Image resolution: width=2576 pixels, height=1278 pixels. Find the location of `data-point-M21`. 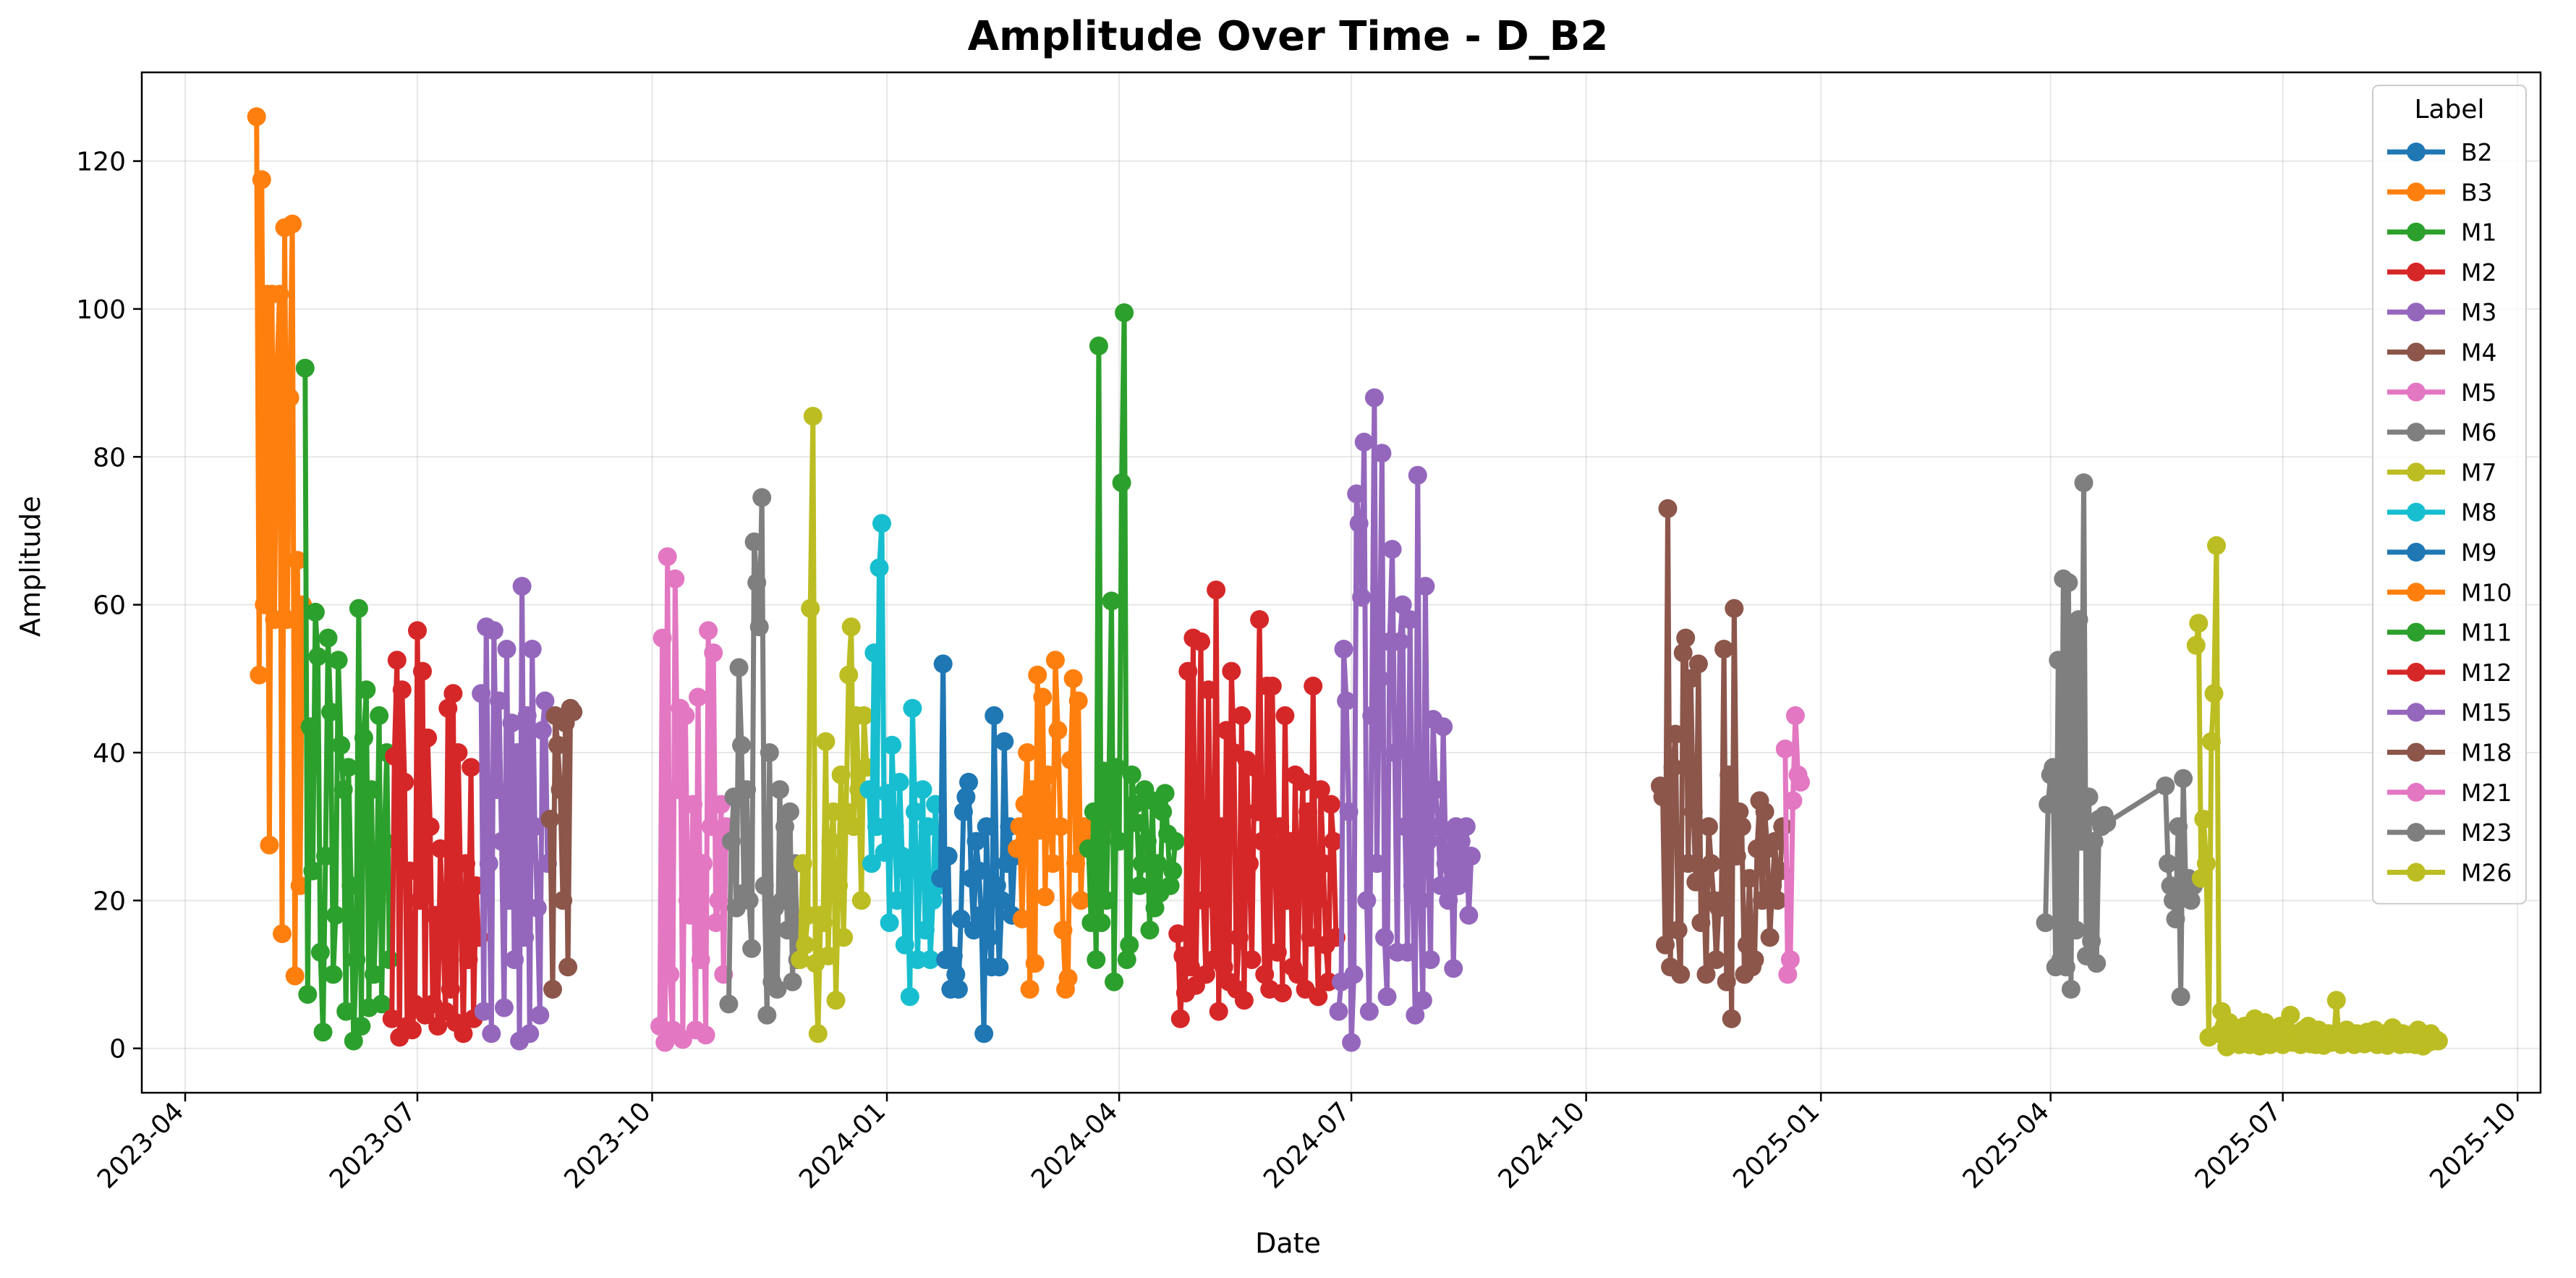

data-point-M21 is located at coordinates (1790, 960).